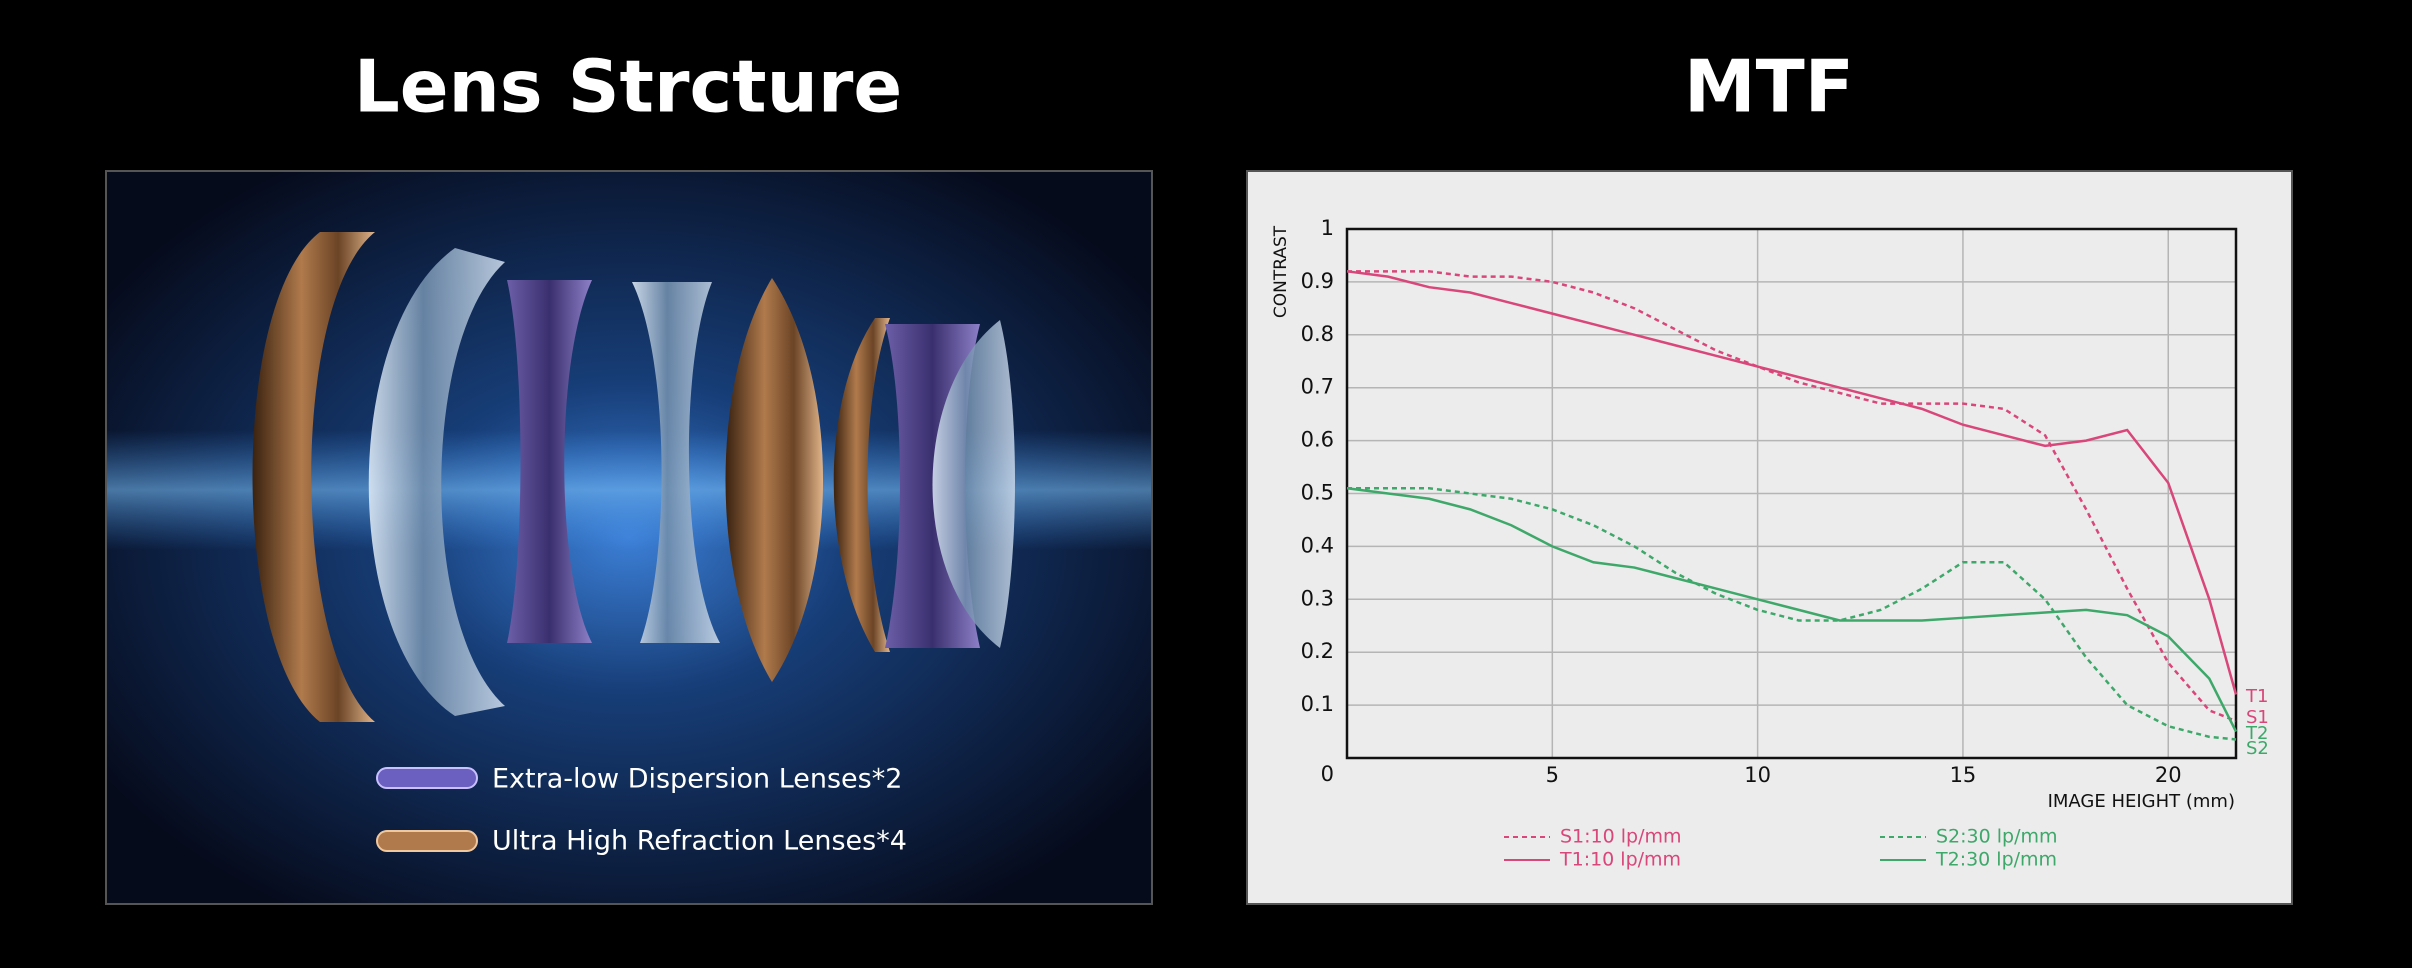  What do you see at coordinates (2257, 748) in the screenshot?
I see `end-label: S2` at bounding box center [2257, 748].